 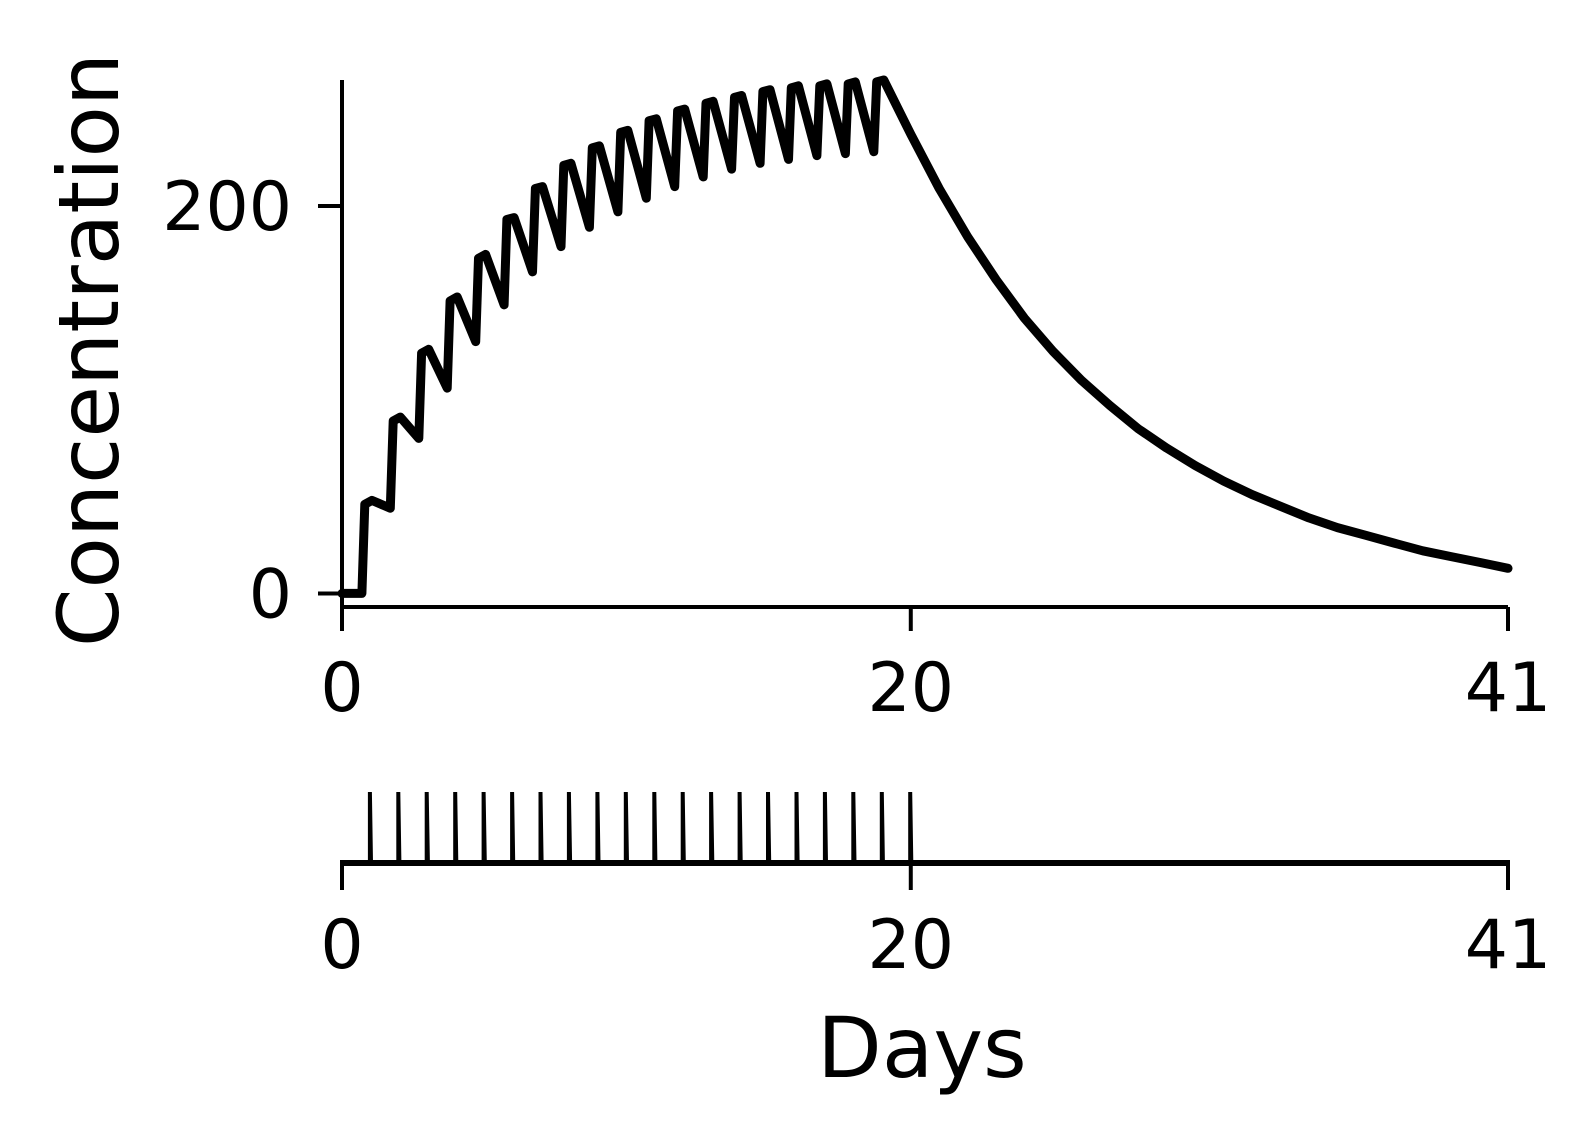 I want to click on x-tick-label-top: 41, so click(x=1508, y=688).